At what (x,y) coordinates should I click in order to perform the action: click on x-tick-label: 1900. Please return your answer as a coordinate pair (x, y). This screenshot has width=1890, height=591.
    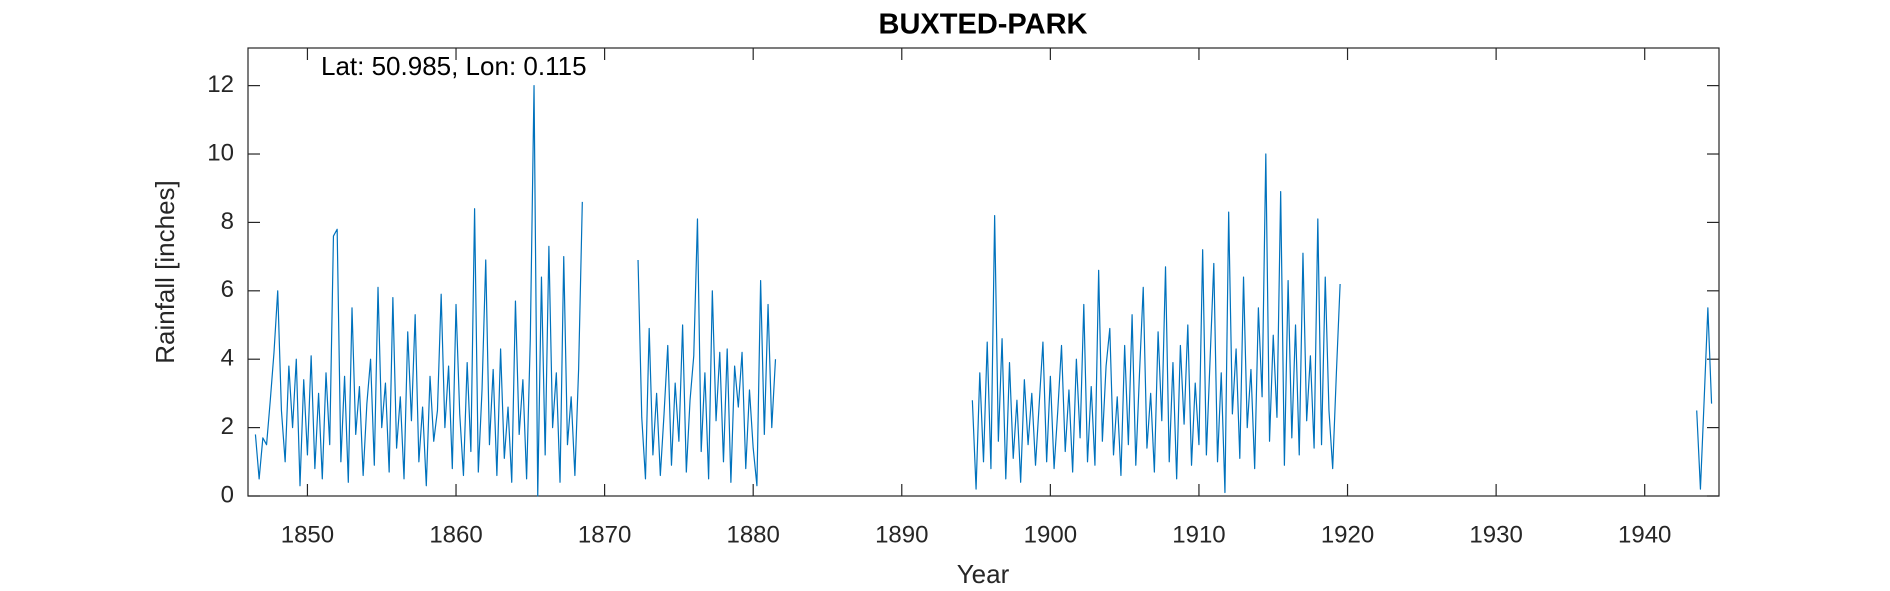
    Looking at the image, I should click on (1050, 534).